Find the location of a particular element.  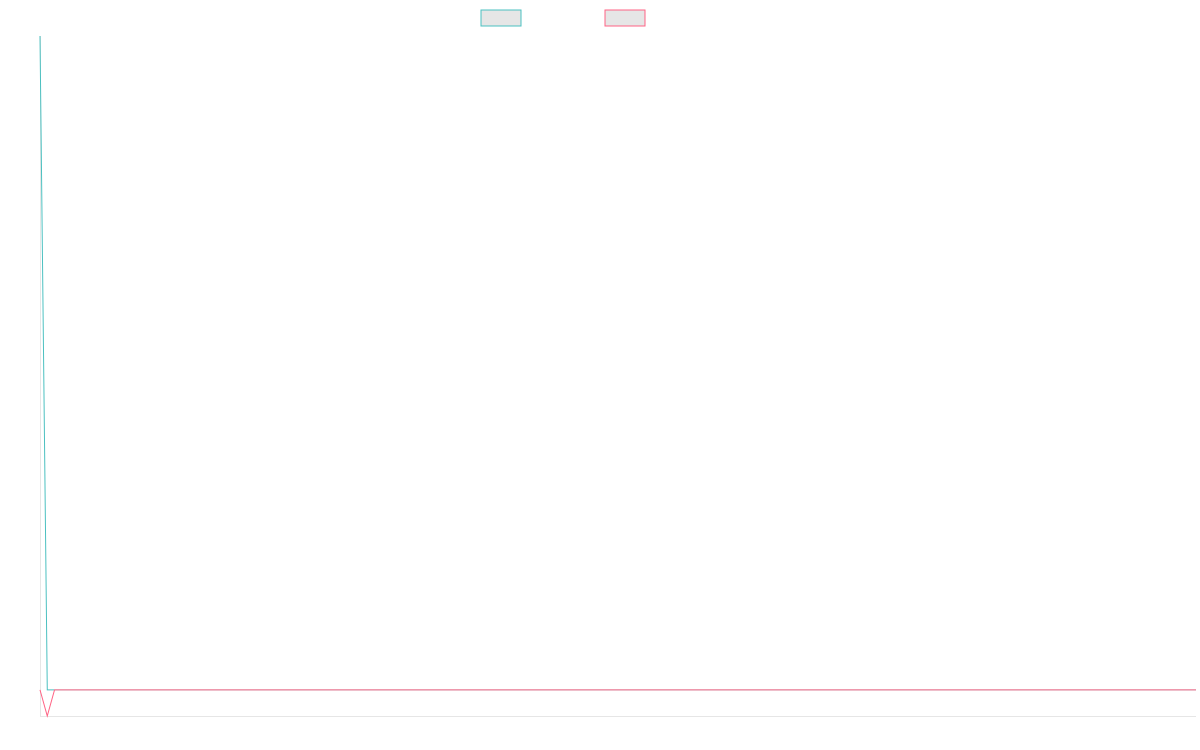

legend is located at coordinates (563, 18).